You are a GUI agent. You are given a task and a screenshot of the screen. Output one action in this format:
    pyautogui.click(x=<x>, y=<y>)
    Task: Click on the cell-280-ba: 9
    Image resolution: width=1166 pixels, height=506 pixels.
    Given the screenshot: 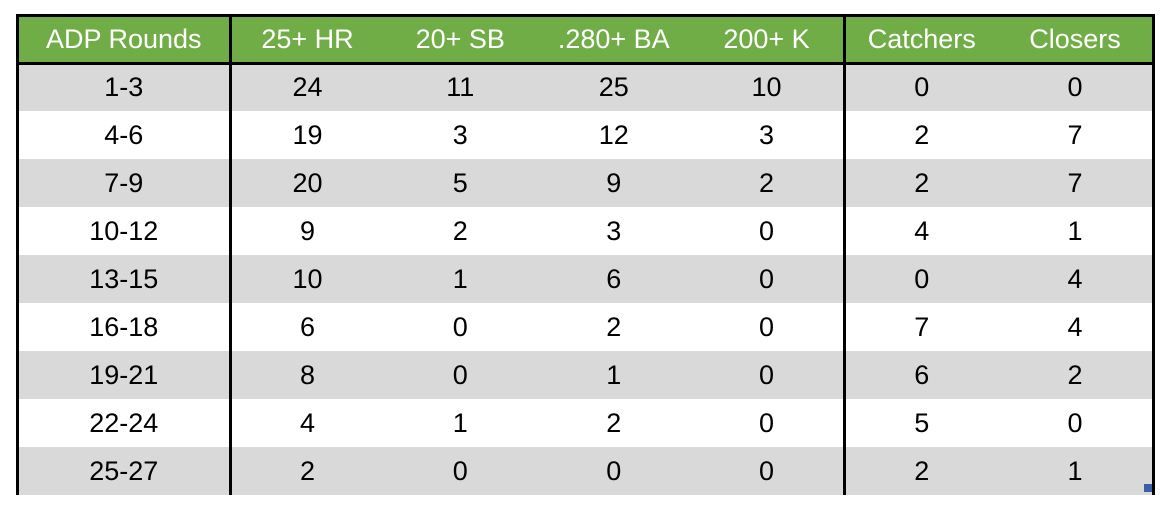 What is the action you would take?
    pyautogui.click(x=614, y=183)
    